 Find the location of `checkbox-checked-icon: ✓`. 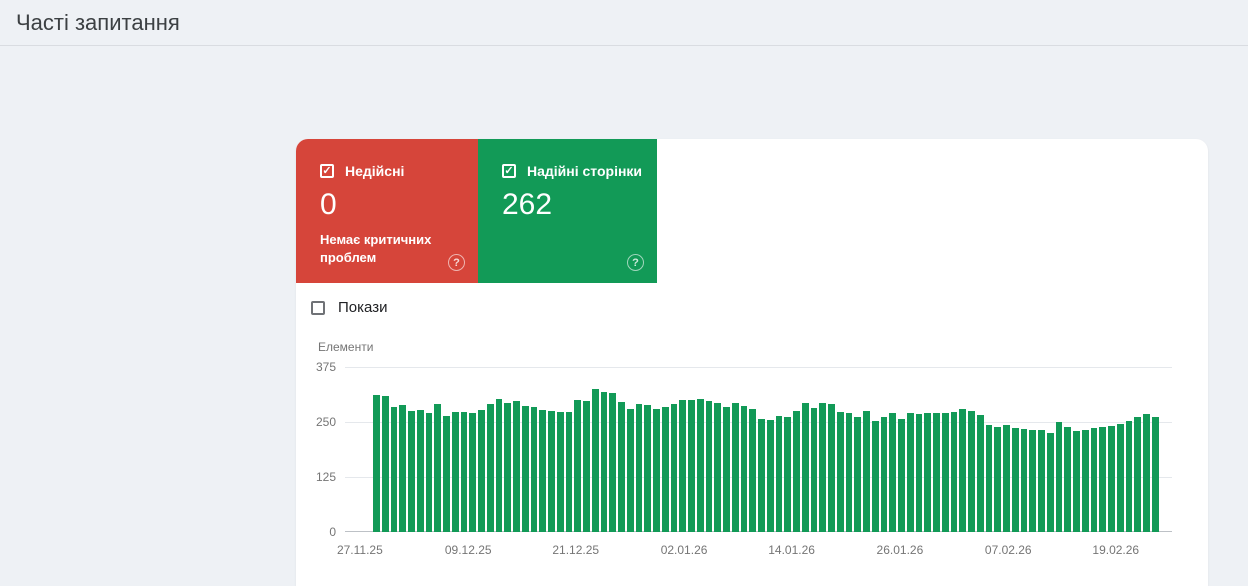

checkbox-checked-icon: ✓ is located at coordinates (509, 171).